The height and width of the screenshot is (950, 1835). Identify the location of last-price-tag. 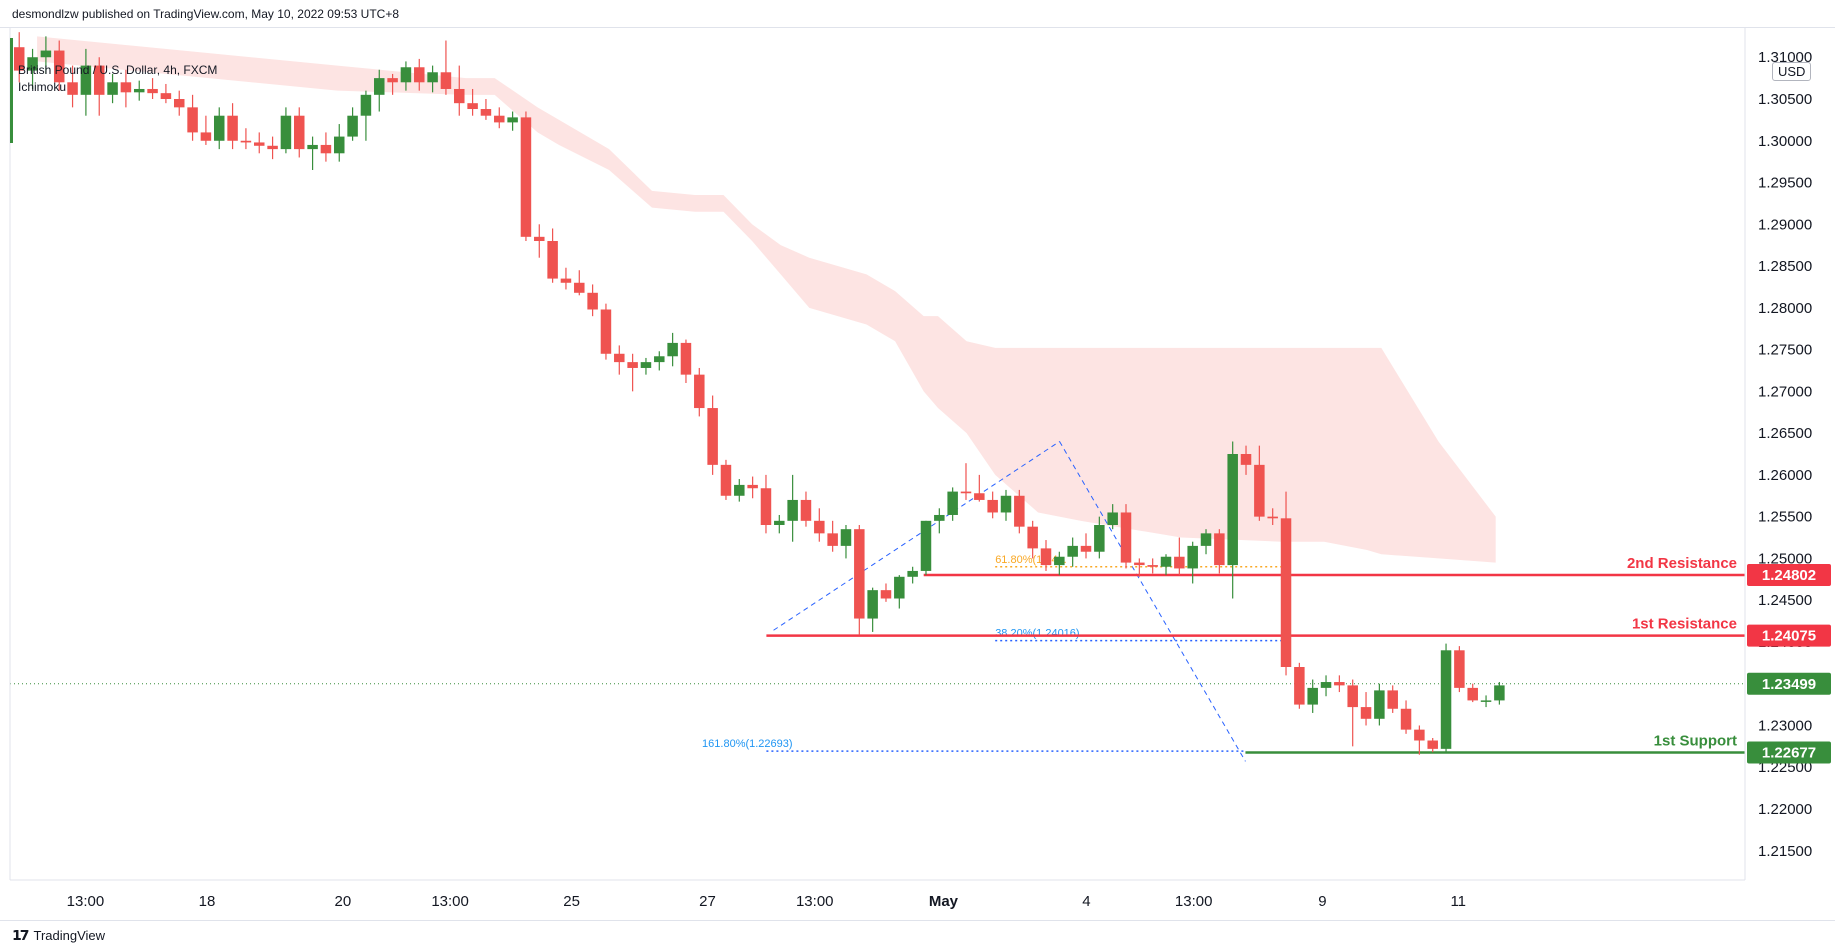
(1789, 683).